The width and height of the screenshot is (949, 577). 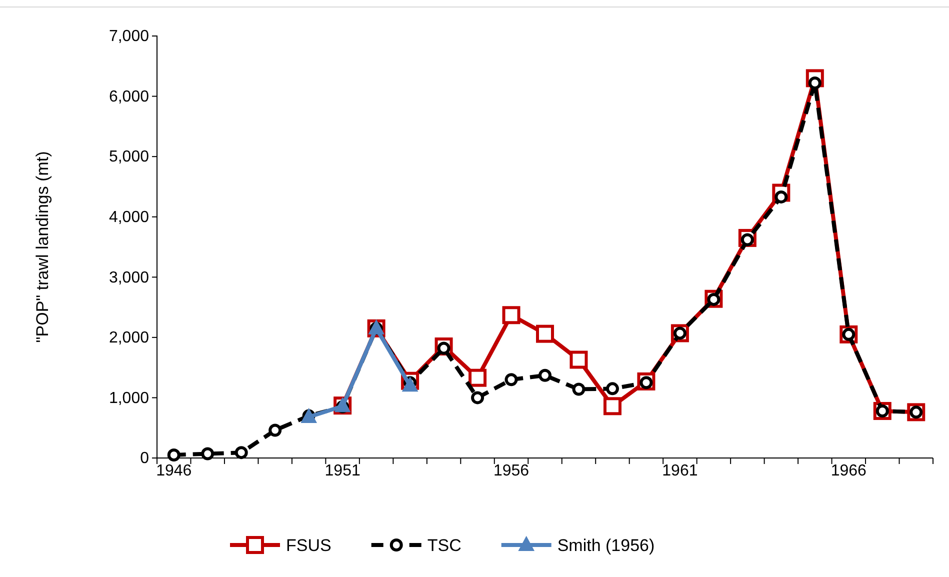 I want to click on y-tick-label: 2,000, so click(x=129, y=338).